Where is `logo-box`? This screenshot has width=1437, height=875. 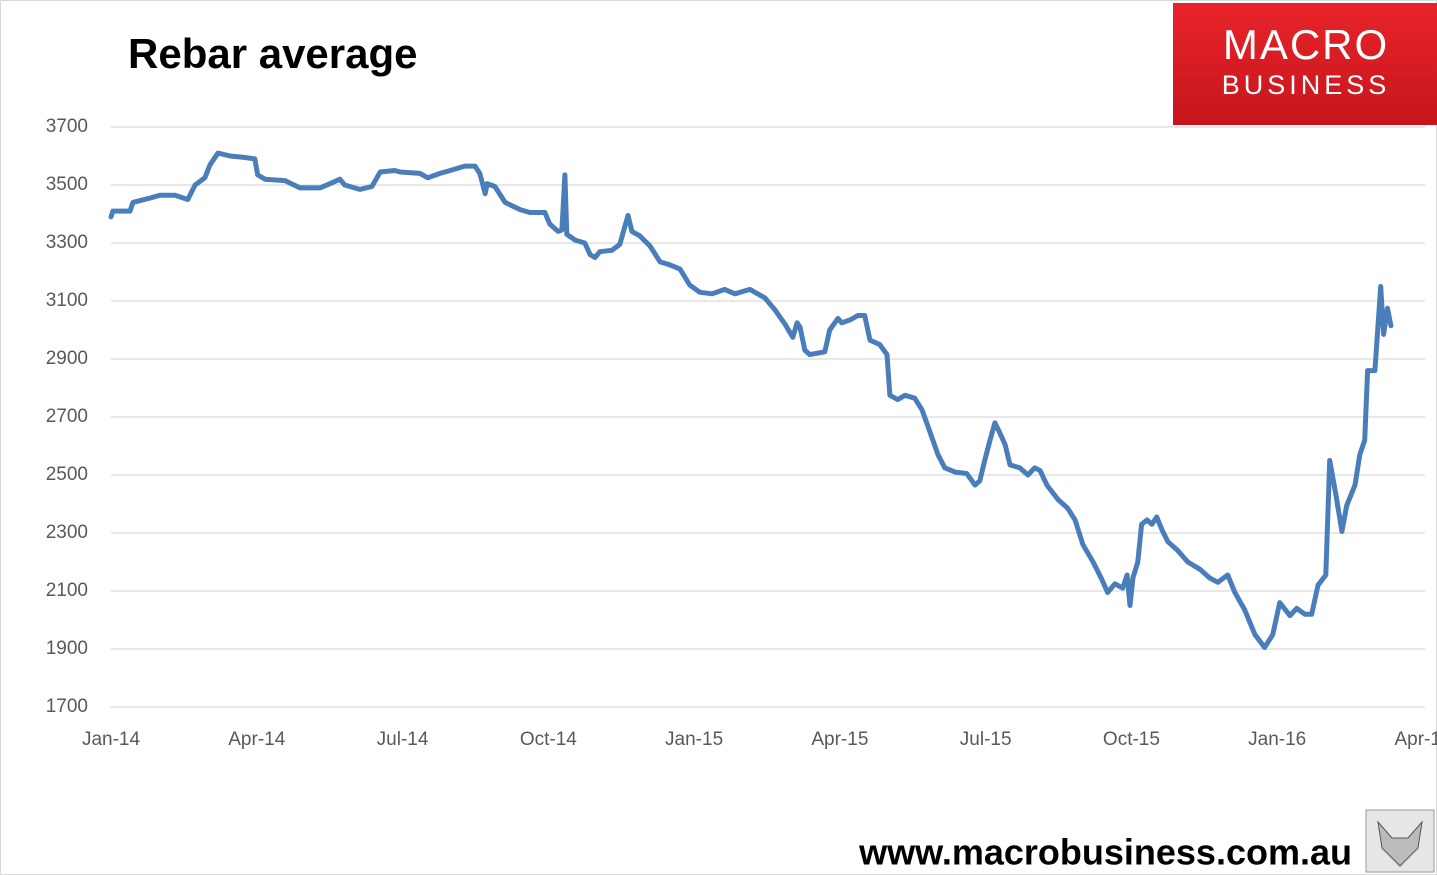
logo-box is located at coordinates (1305, 64).